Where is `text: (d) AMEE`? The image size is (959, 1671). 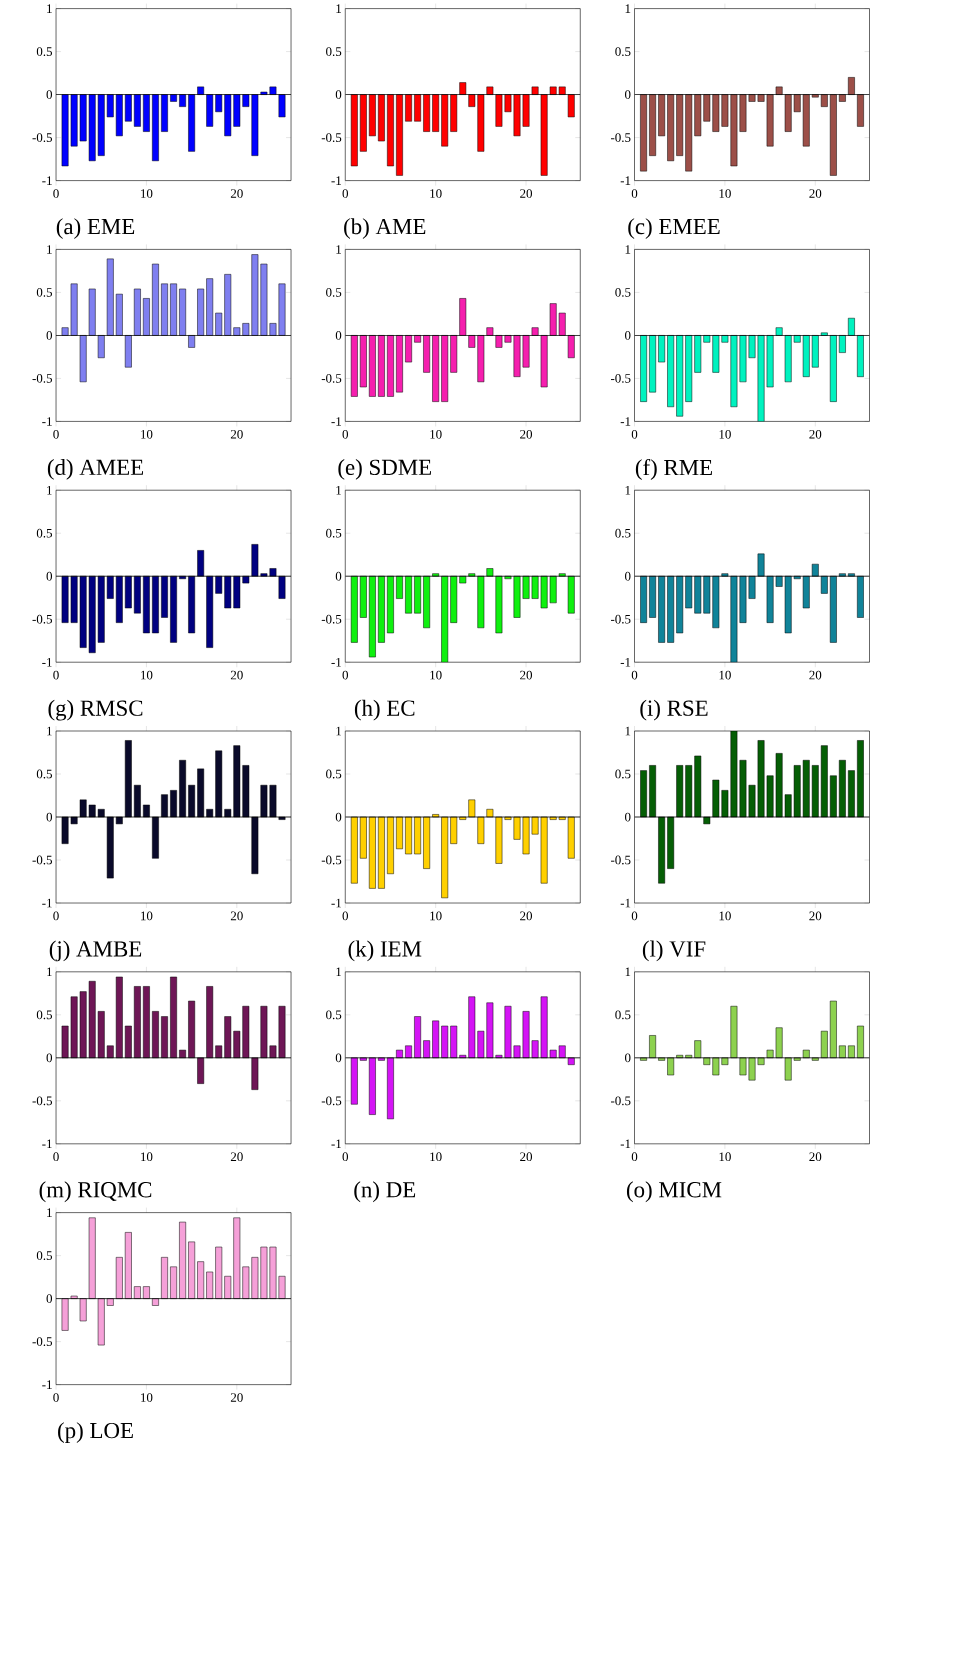
text: (d) AMEE is located at coordinates (95, 469).